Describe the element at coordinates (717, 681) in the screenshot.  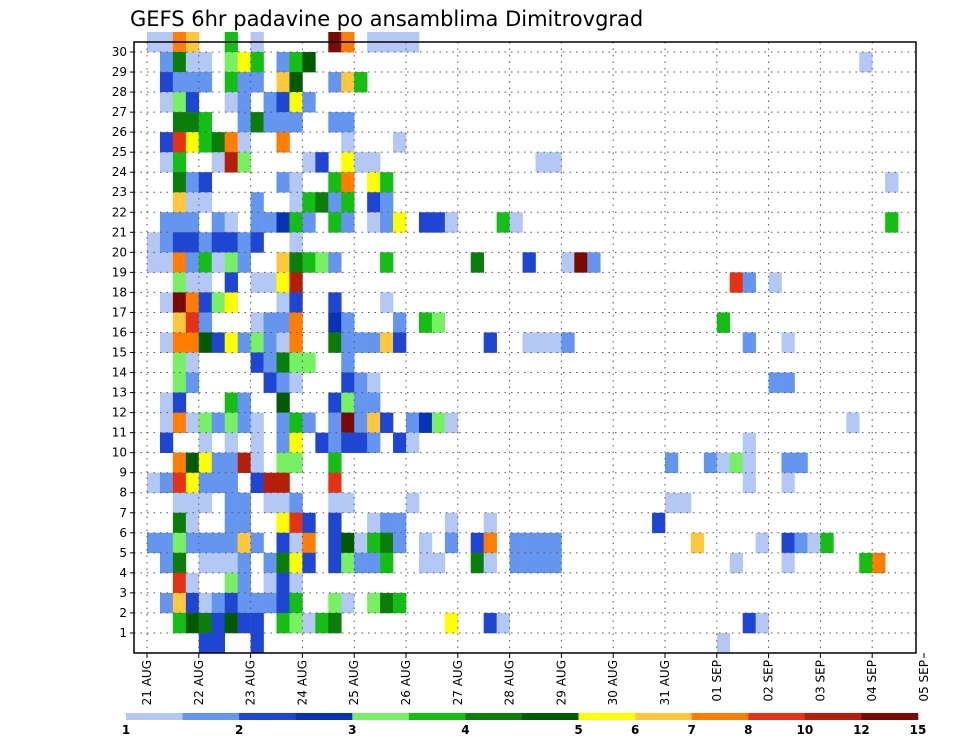
I see `x-tick-label: 01 SEP` at that location.